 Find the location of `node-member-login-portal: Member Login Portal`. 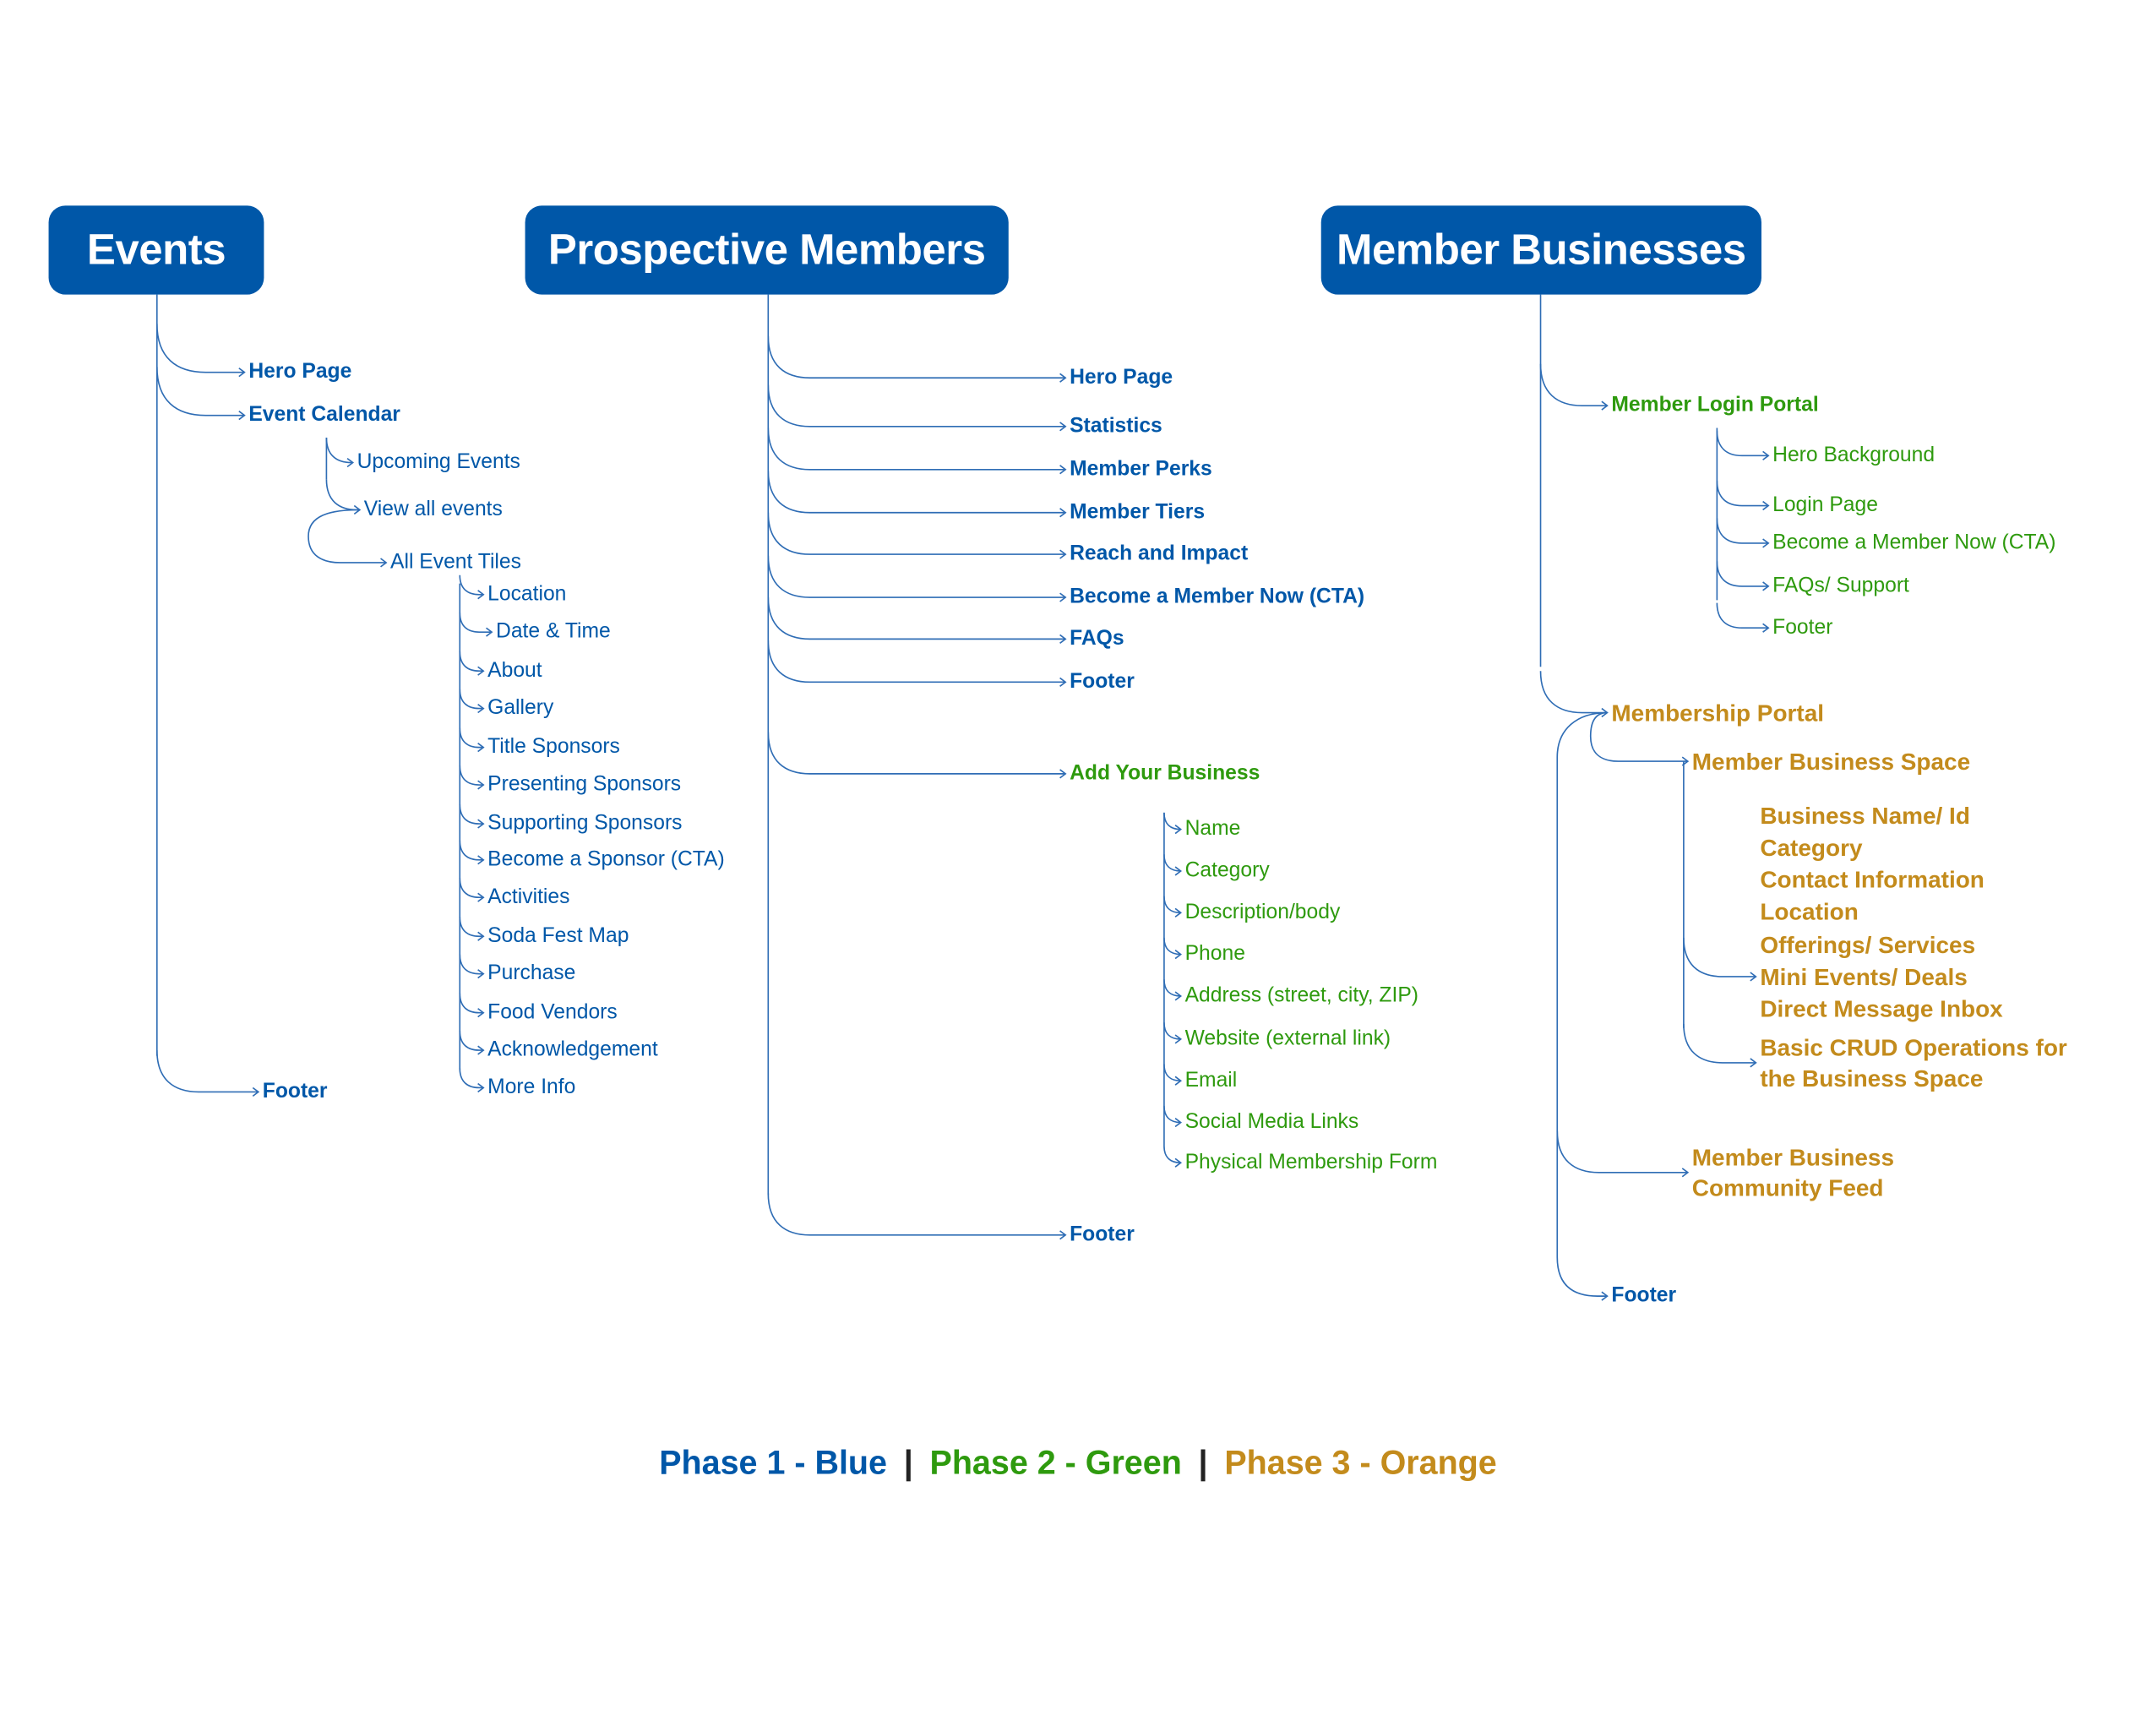

node-member-login-portal: Member Login Portal is located at coordinates (1715, 405).